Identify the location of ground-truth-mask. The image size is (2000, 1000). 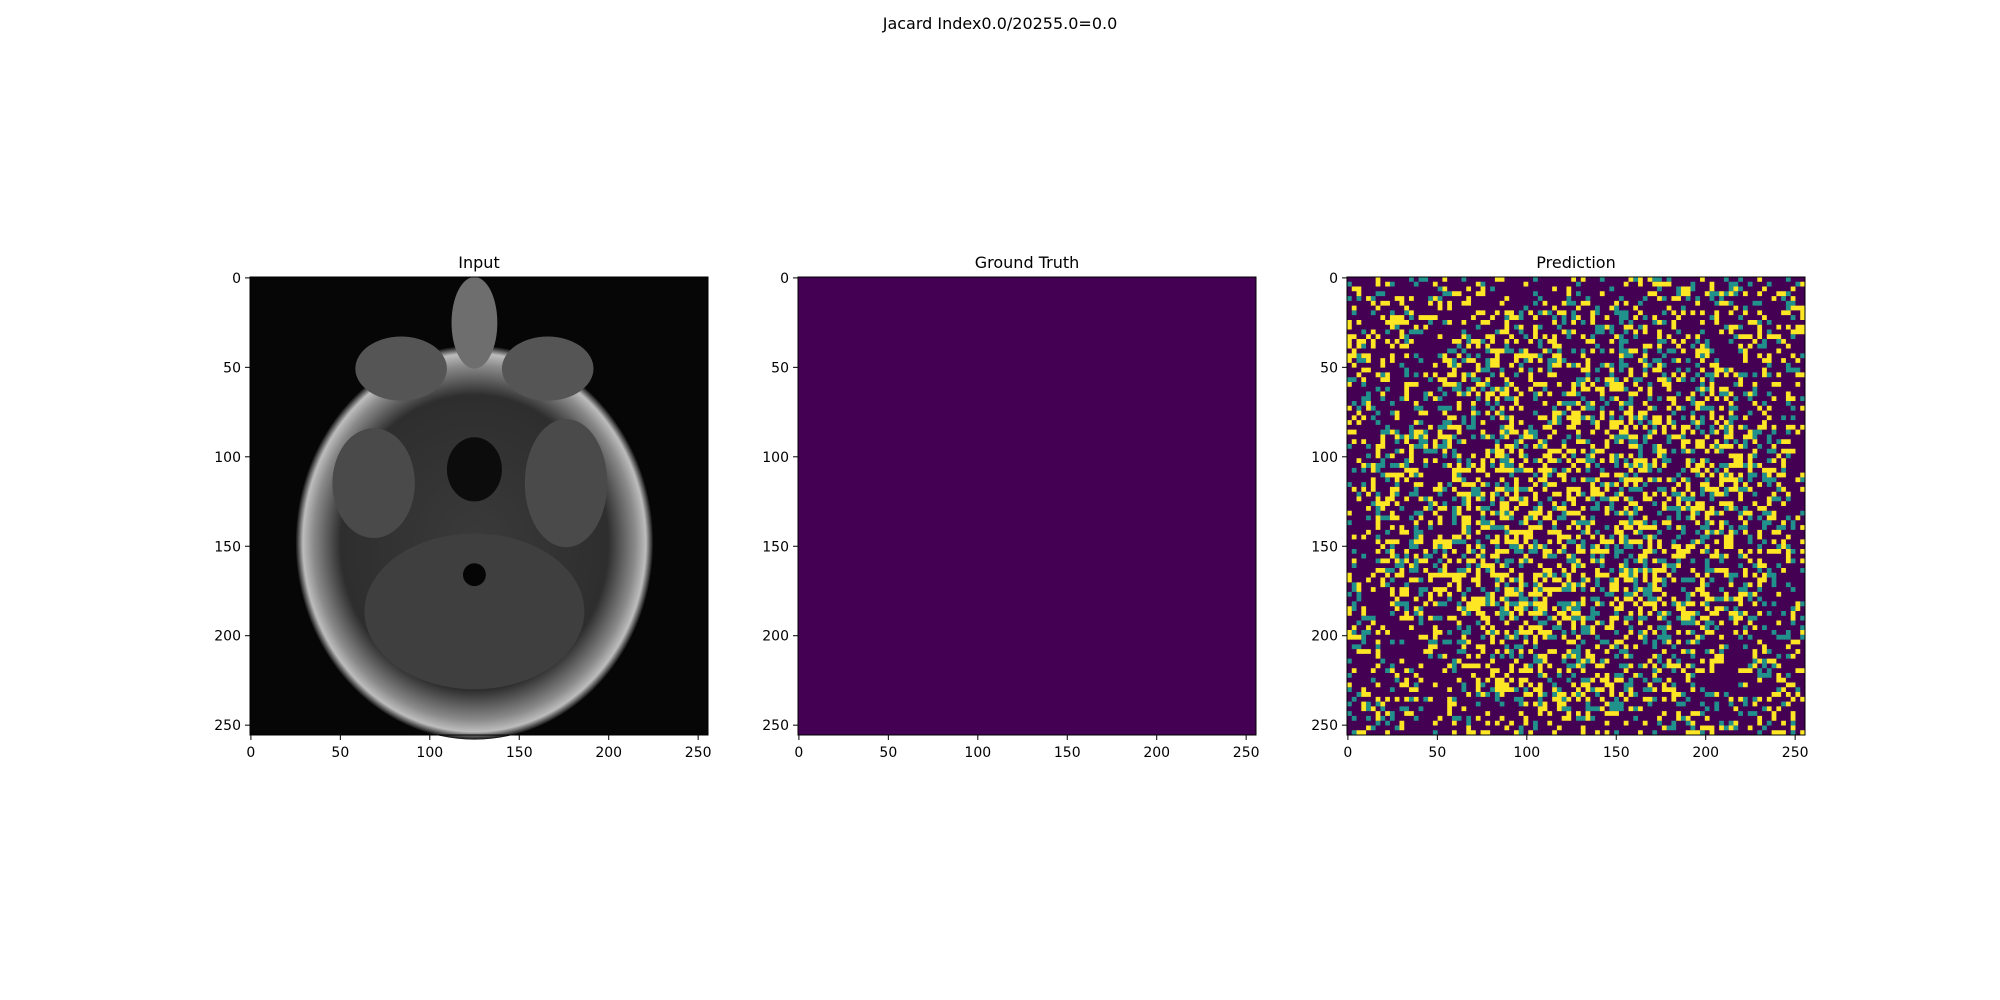
(1027, 506).